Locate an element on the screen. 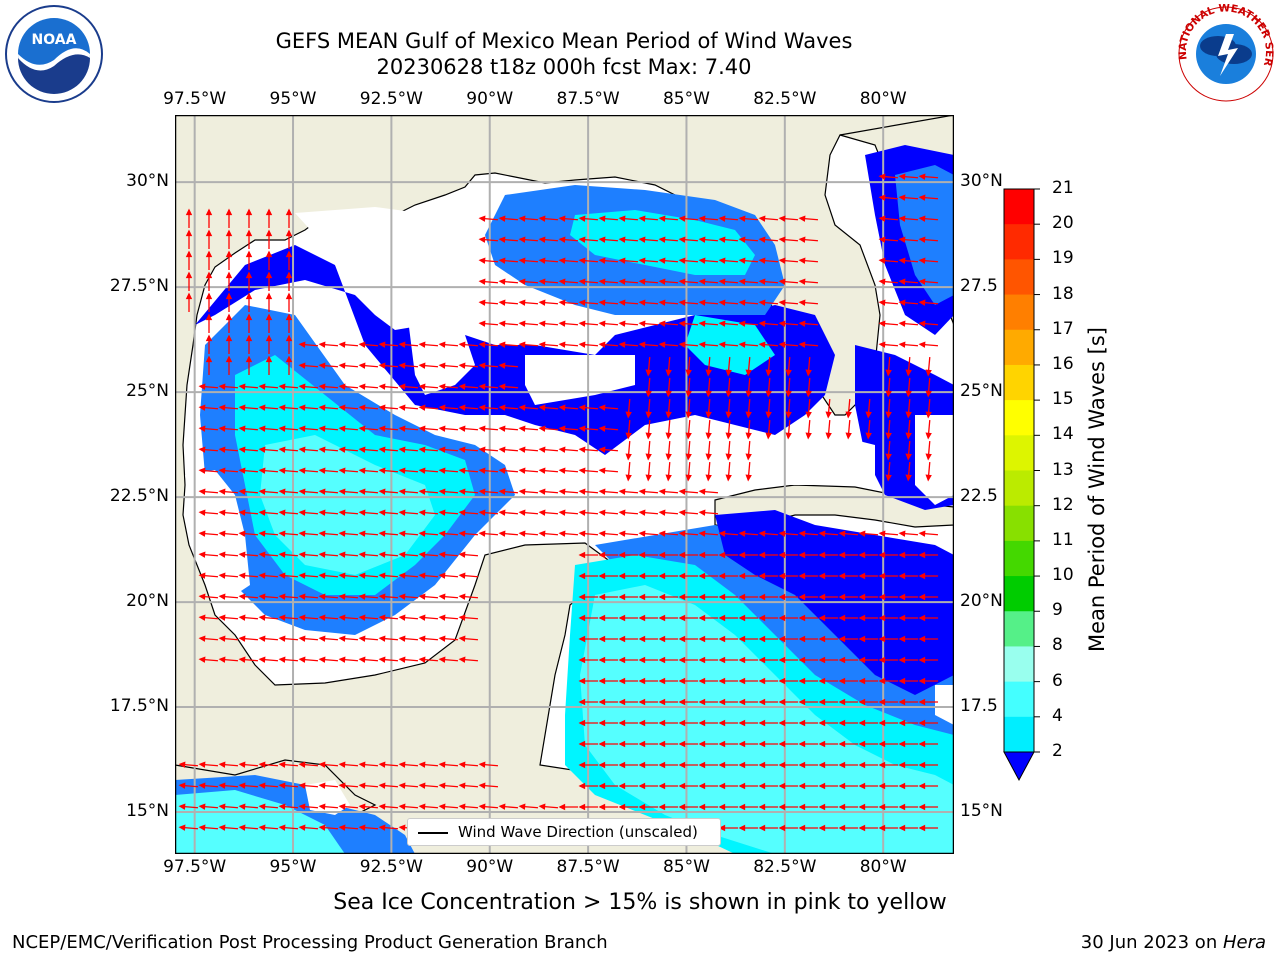 The image size is (1280, 960). lat-tick-label-right: 17.5 is located at coordinates (979, 706).